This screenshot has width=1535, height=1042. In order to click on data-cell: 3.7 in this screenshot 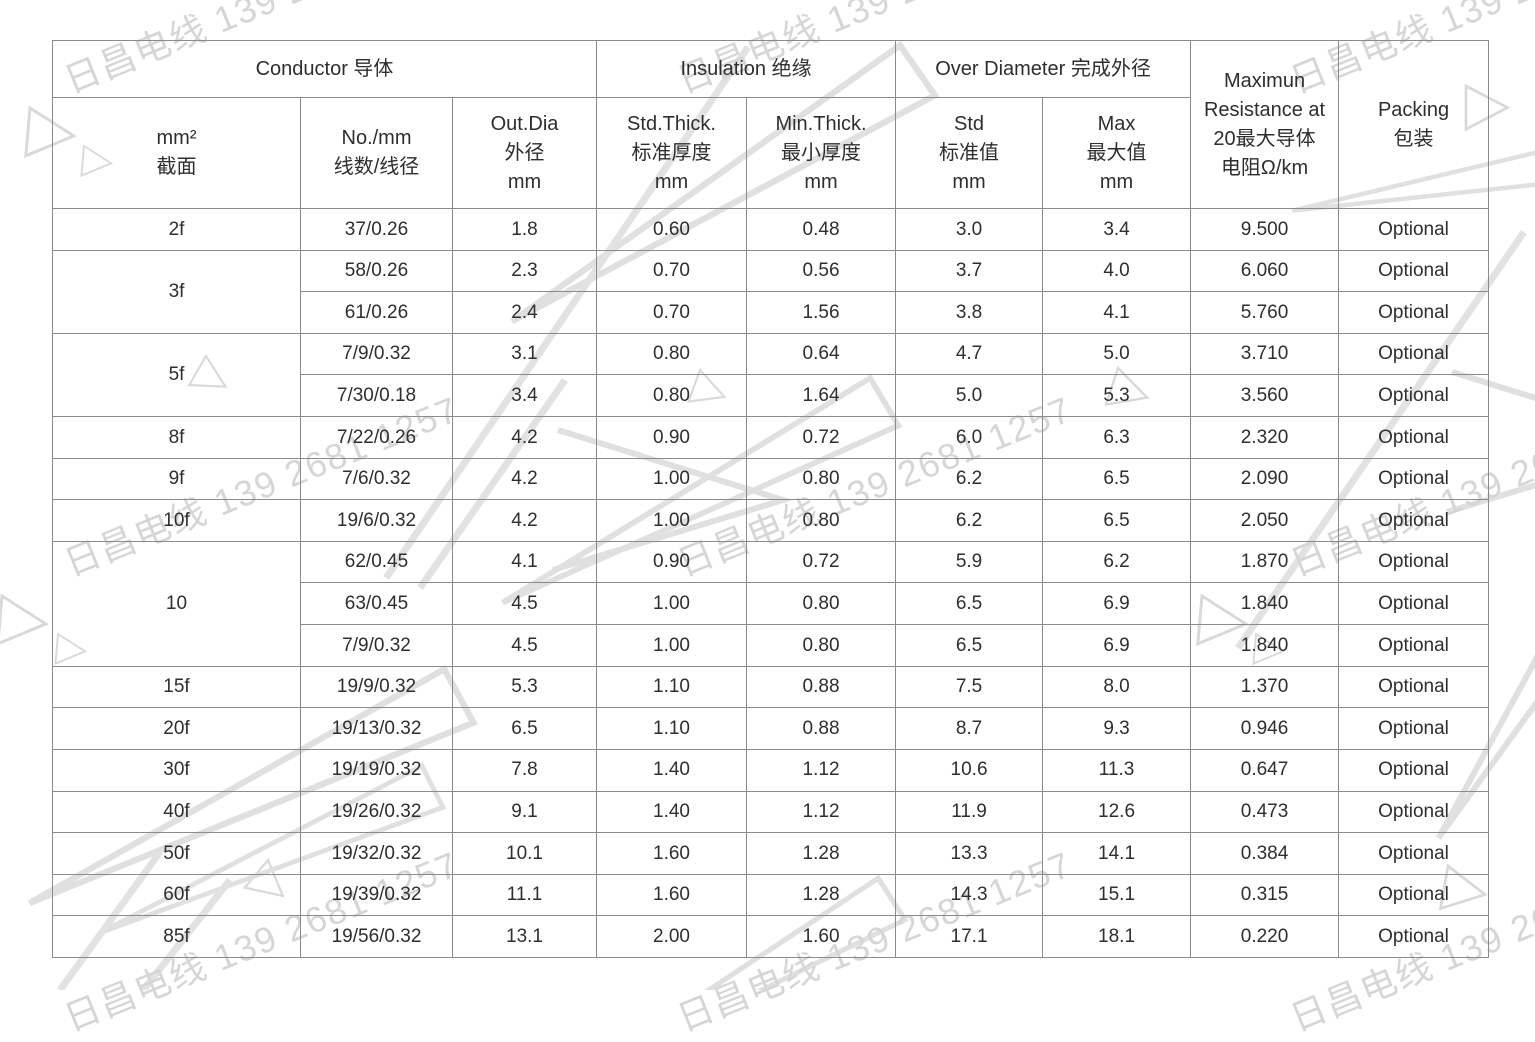, I will do `click(969, 271)`.